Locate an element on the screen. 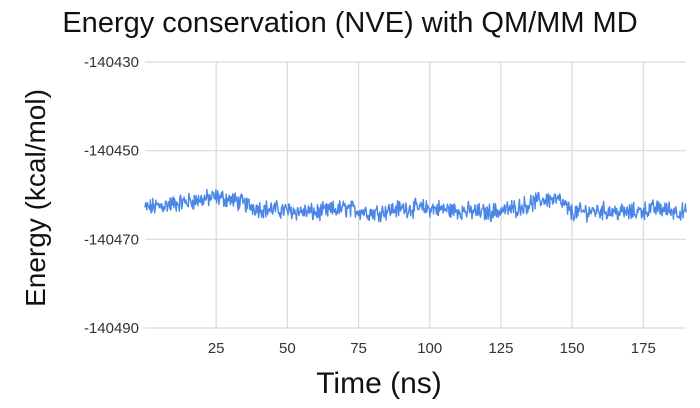 The image size is (700, 408). x-tick-label: 25 is located at coordinates (216, 348).